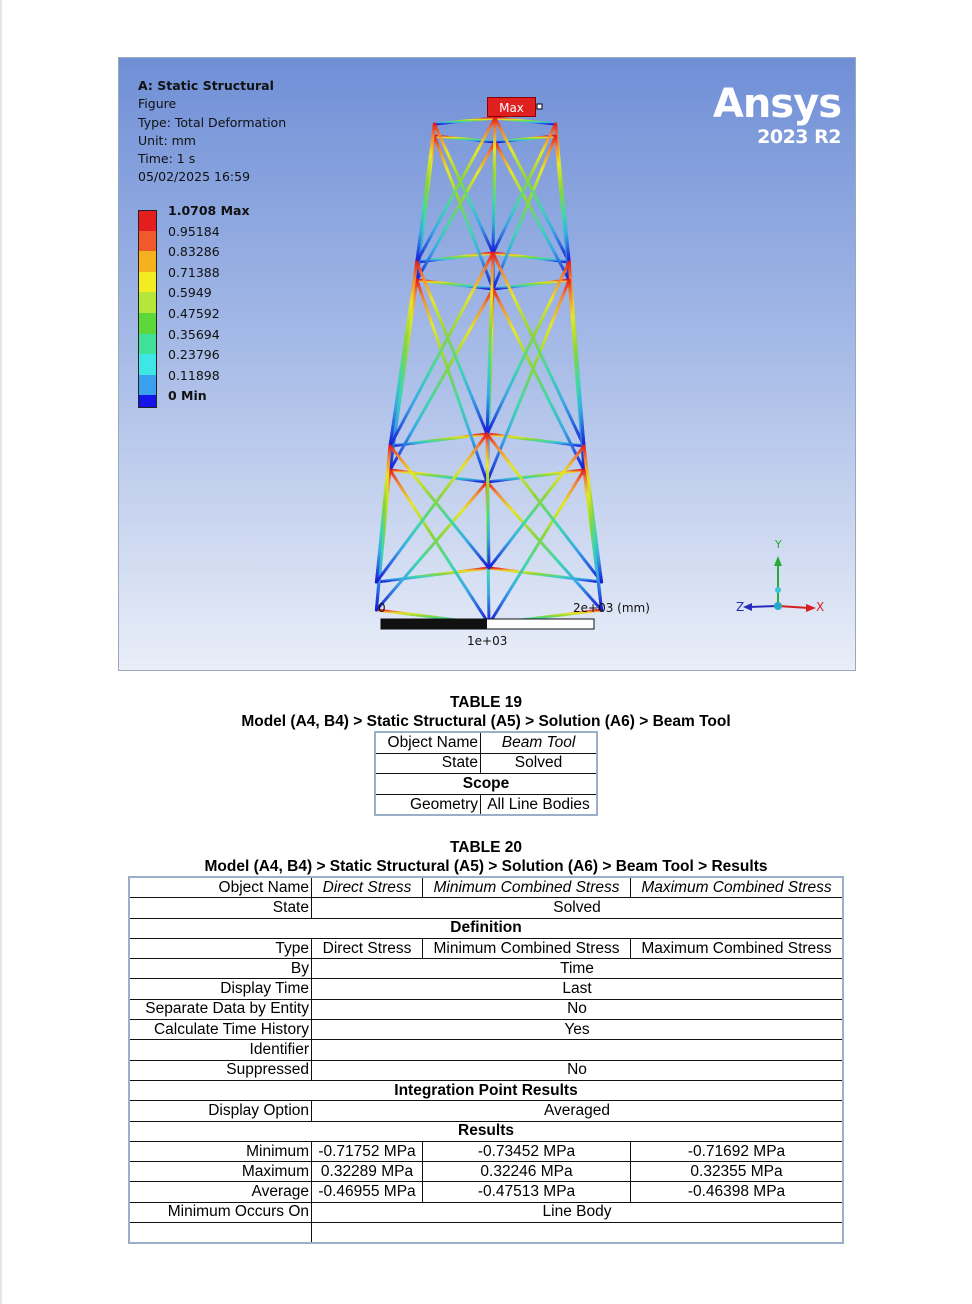 This screenshot has height=1304, width=972. What do you see at coordinates (194, 177) in the screenshot?
I see `info-line: 05/02/2025 16:59` at bounding box center [194, 177].